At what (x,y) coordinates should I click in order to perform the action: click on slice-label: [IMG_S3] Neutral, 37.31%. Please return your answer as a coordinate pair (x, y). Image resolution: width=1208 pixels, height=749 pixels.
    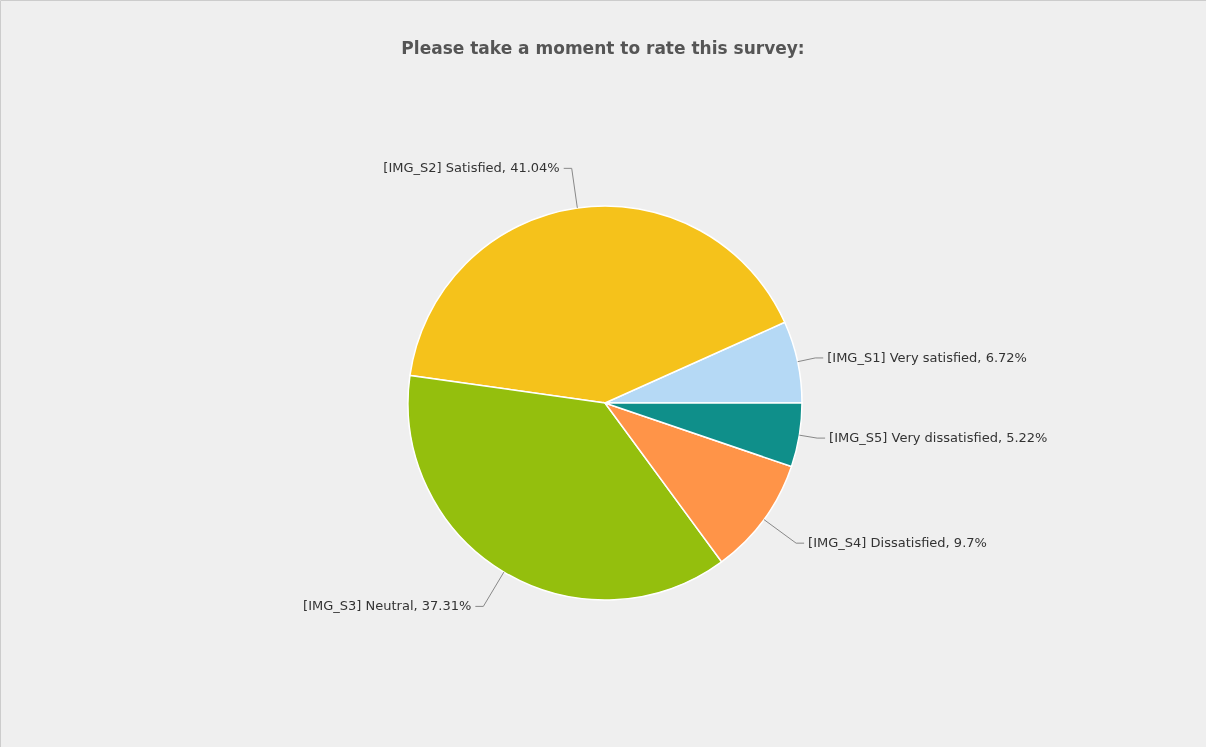
    Looking at the image, I should click on (387, 606).